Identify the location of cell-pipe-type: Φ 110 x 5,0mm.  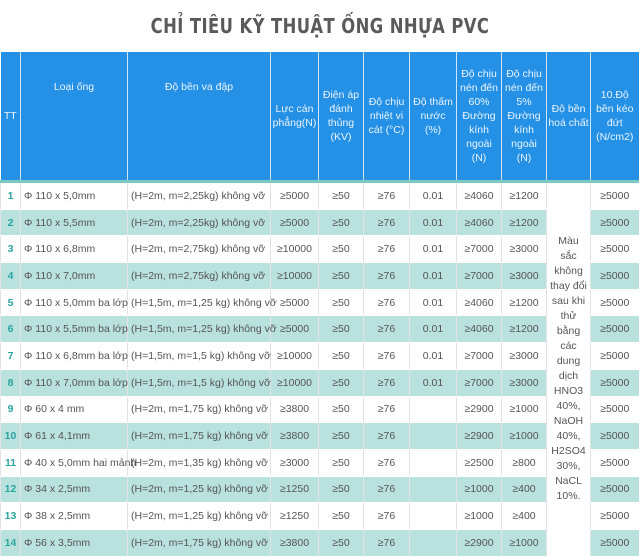
(74, 195).